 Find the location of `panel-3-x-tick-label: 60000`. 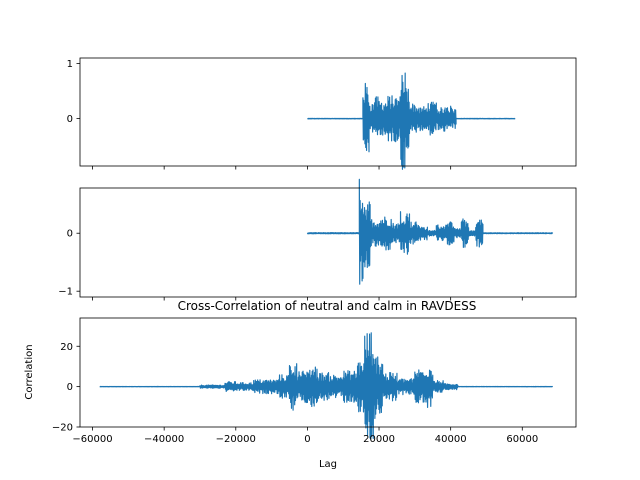

panel-3-x-tick-label: 60000 is located at coordinates (522, 439).